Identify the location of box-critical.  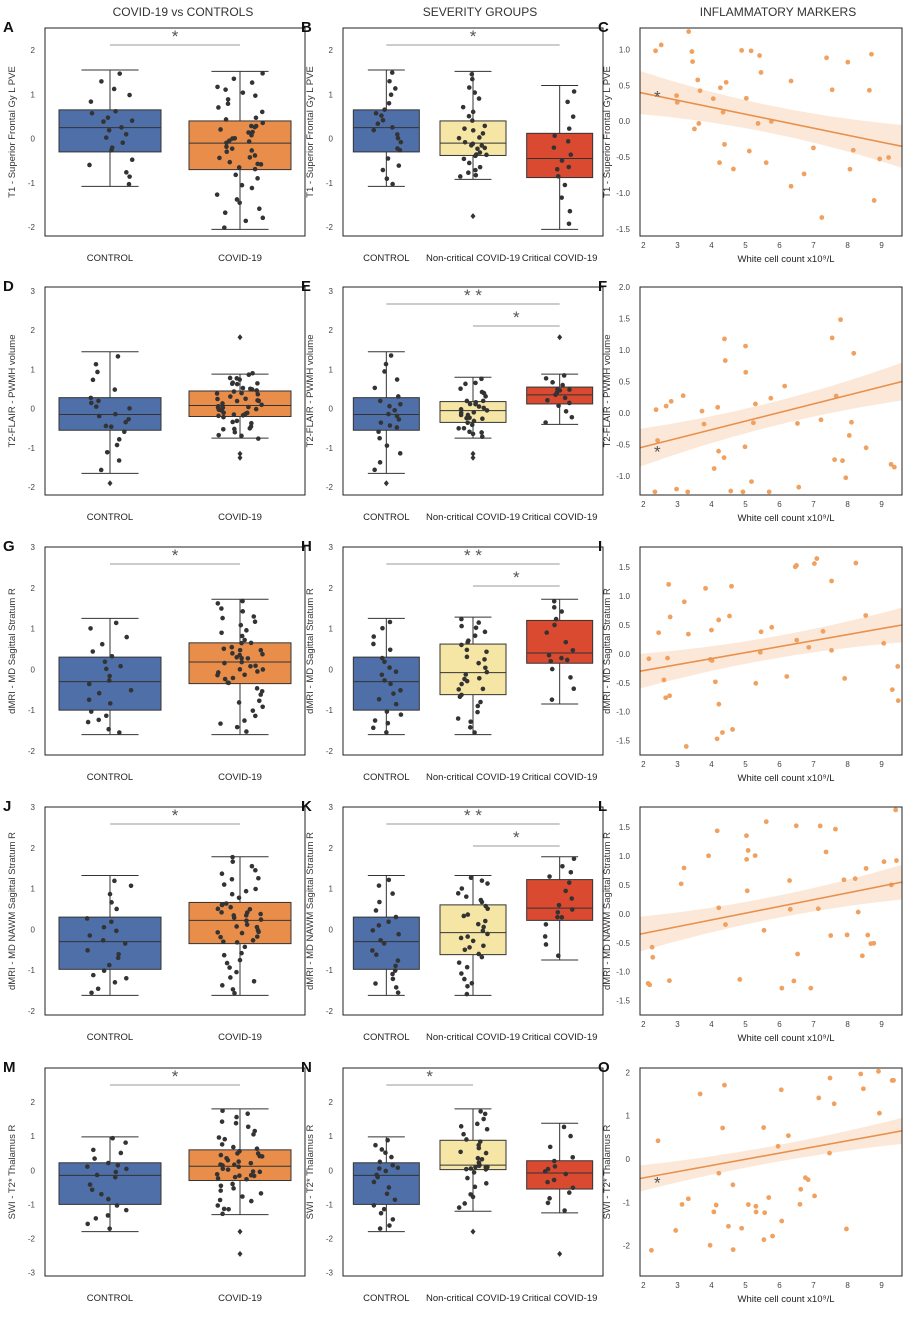
(560, 155).